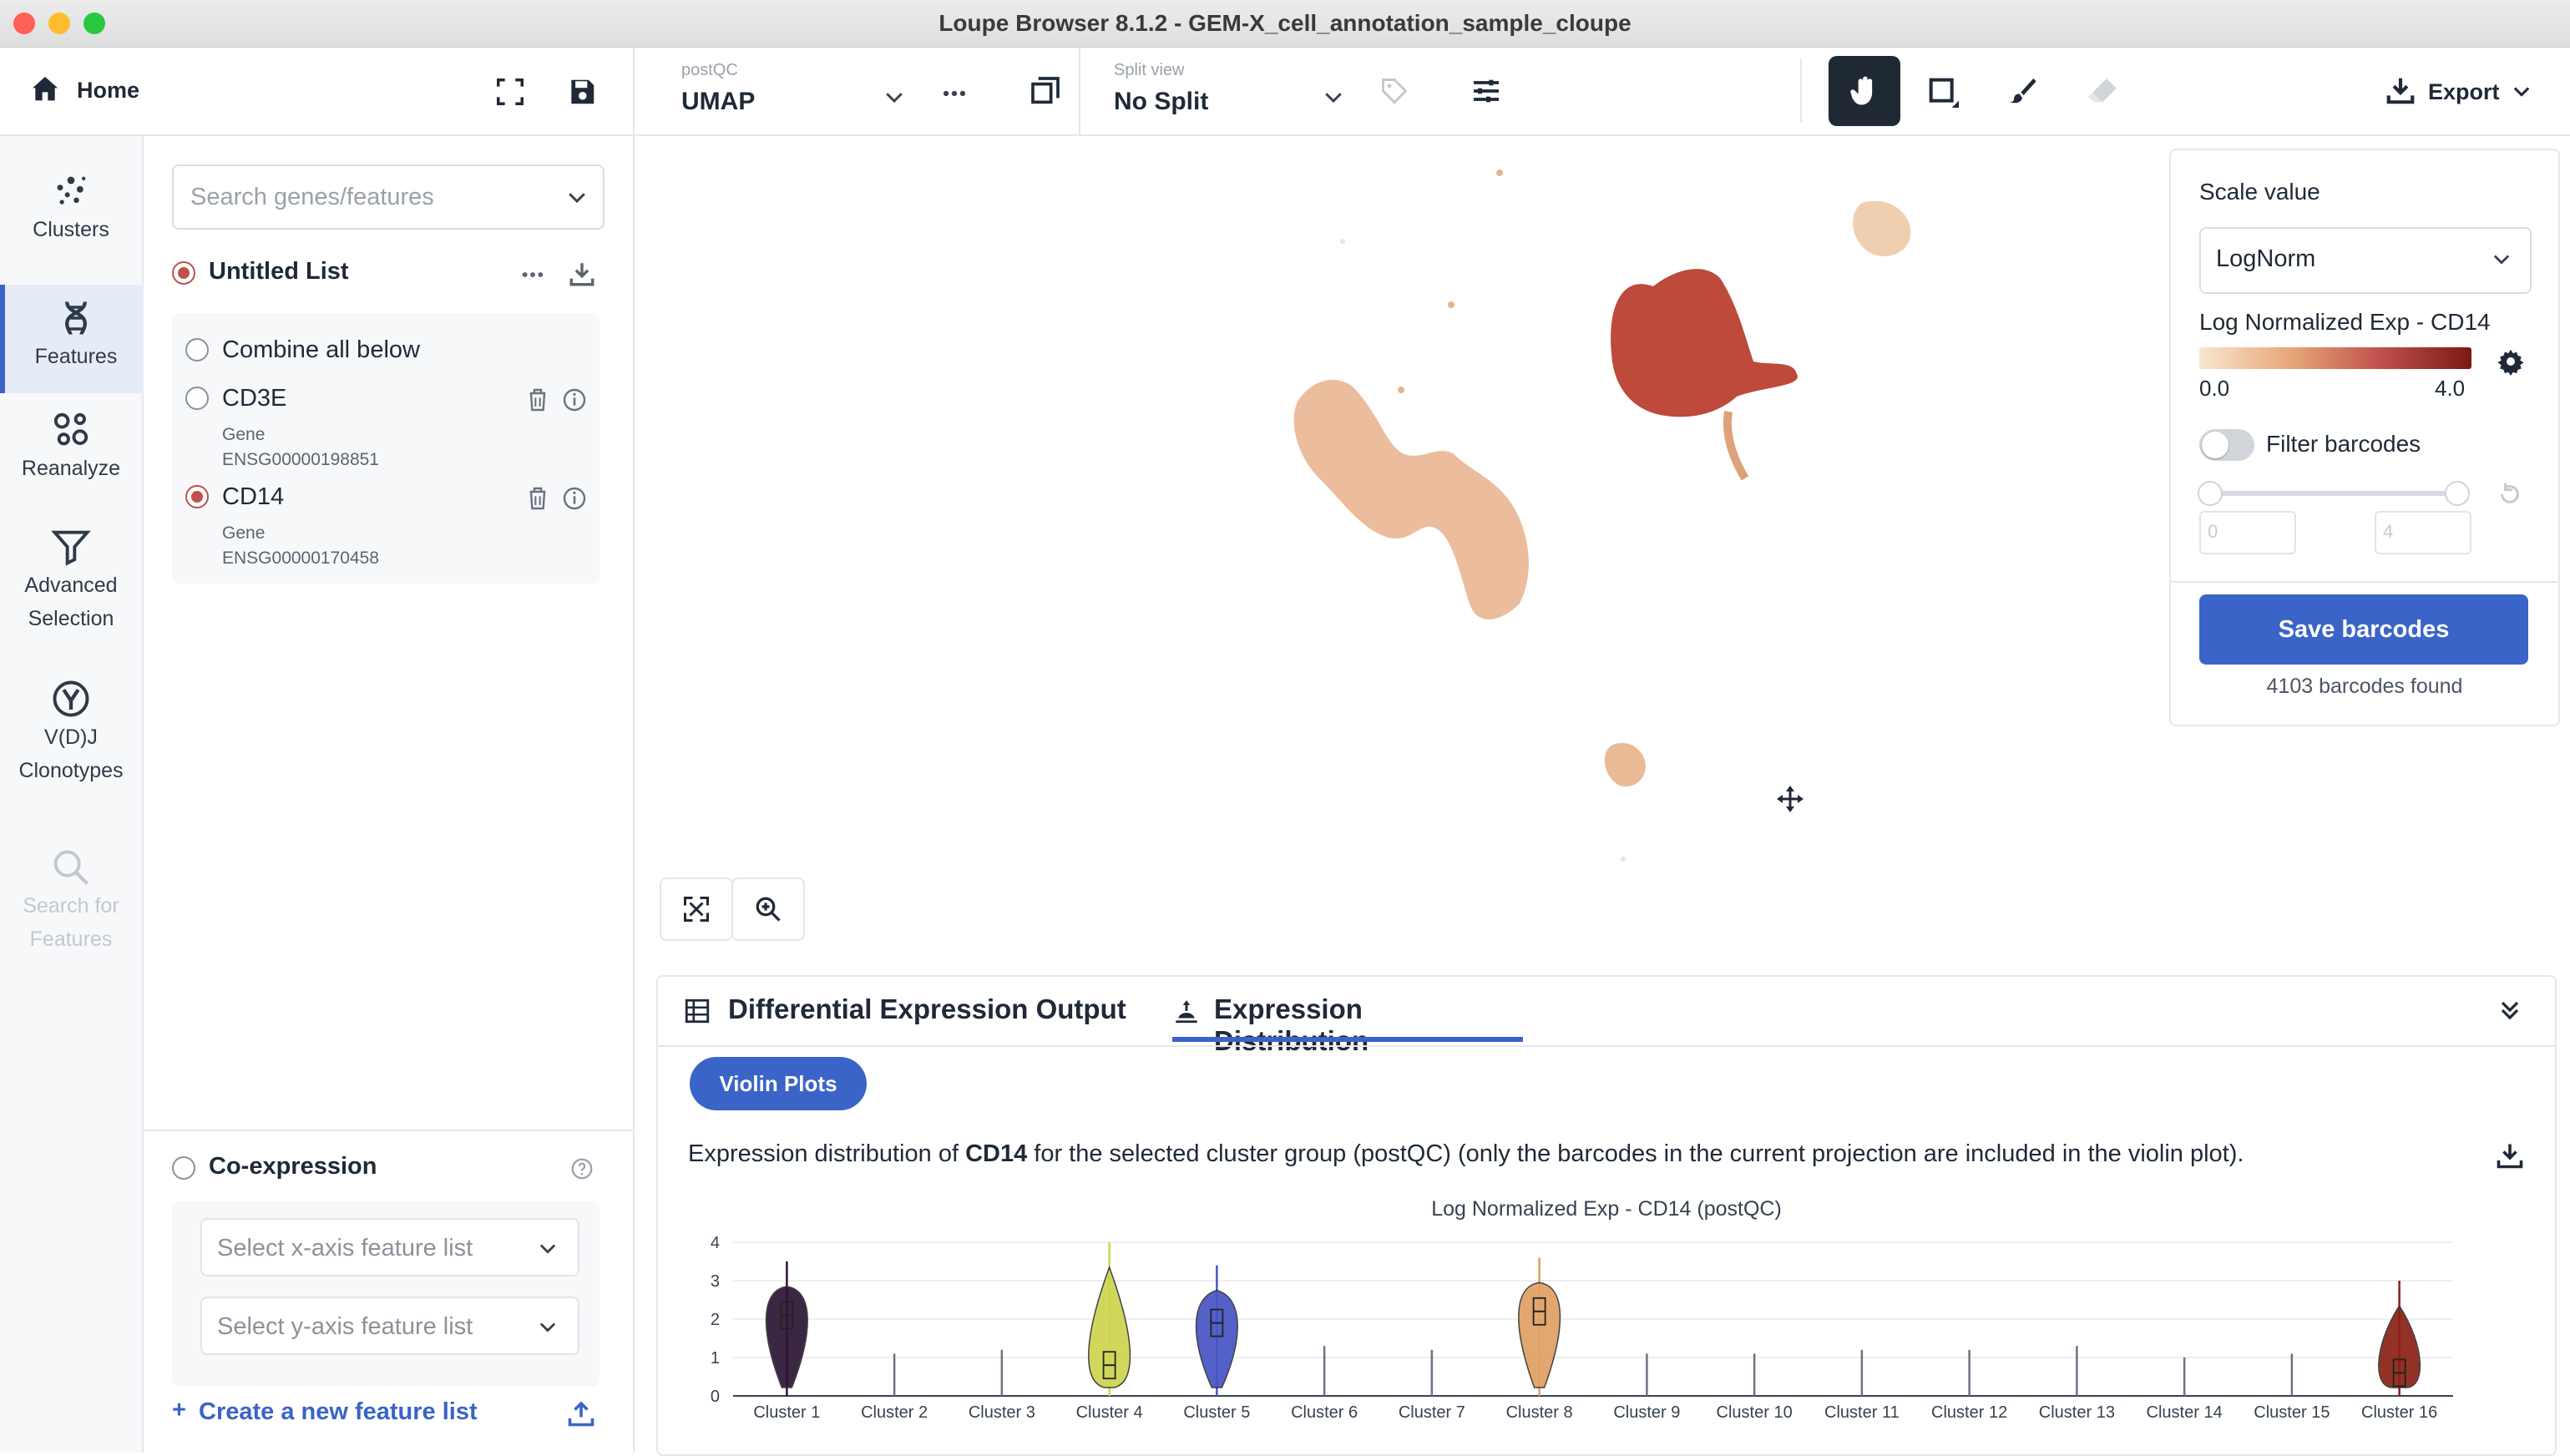 The height and width of the screenshot is (1456, 2570). What do you see at coordinates (715, 1358) in the screenshot?
I see `y-tick-label: 1` at bounding box center [715, 1358].